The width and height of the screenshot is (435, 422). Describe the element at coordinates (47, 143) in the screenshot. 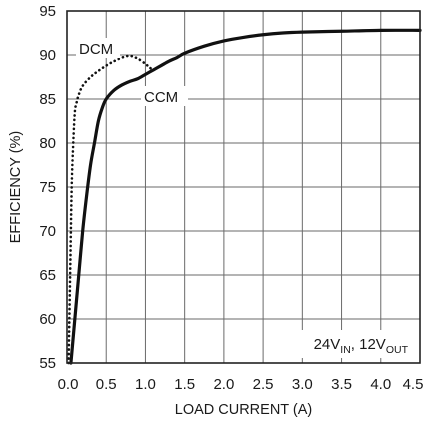

I see `y-tick-label-5: 80` at that location.